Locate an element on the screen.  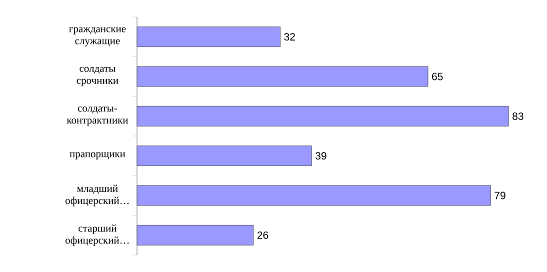
y-tick-label: прапорщики is located at coordinates (98, 156).